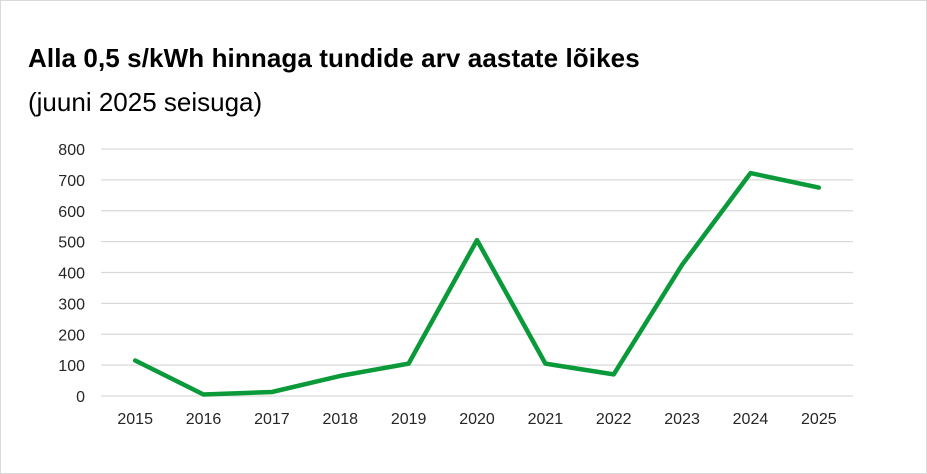 Image resolution: width=927 pixels, height=474 pixels. Describe the element at coordinates (682, 419) in the screenshot. I see `x-tick-label: 2023` at that location.